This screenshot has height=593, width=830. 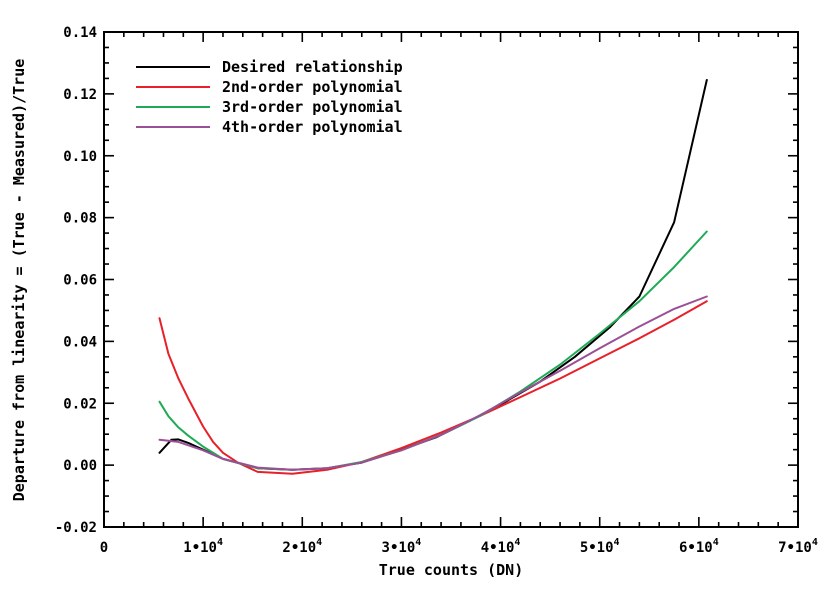 I want to click on y-tick-label: 0.12, so click(x=80, y=95).